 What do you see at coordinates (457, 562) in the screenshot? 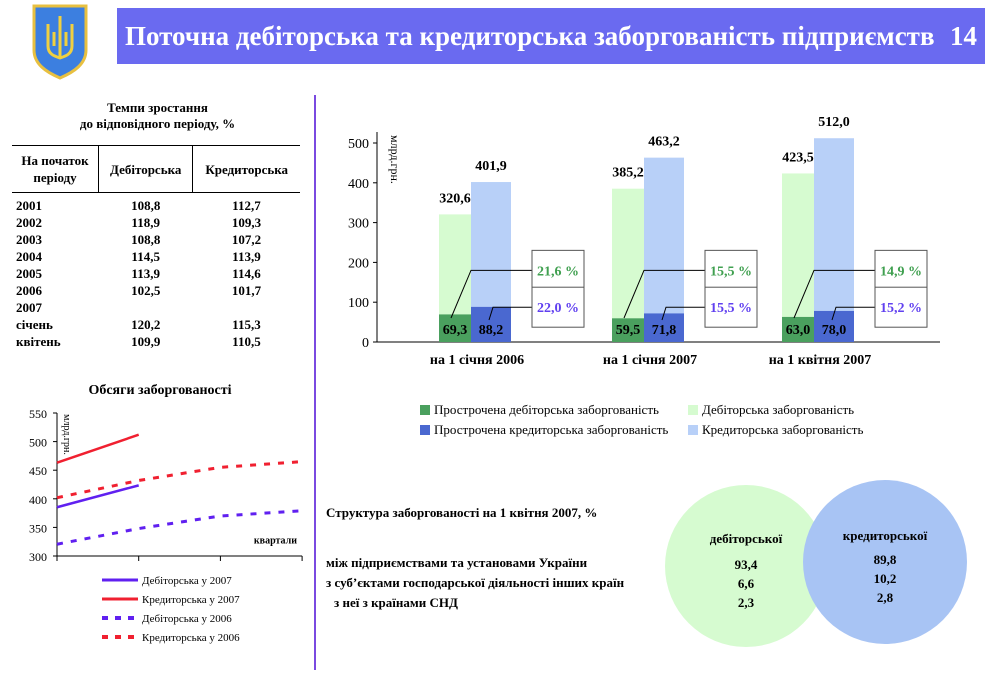
I see `structure-row: між підприємствами та установами України` at bounding box center [457, 562].